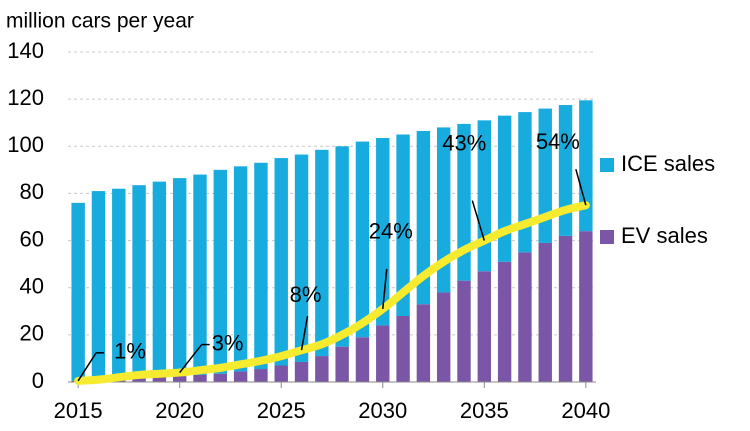 Image resolution: width=750 pixels, height=431 pixels. I want to click on x-tick-label: 2040, so click(585, 410).